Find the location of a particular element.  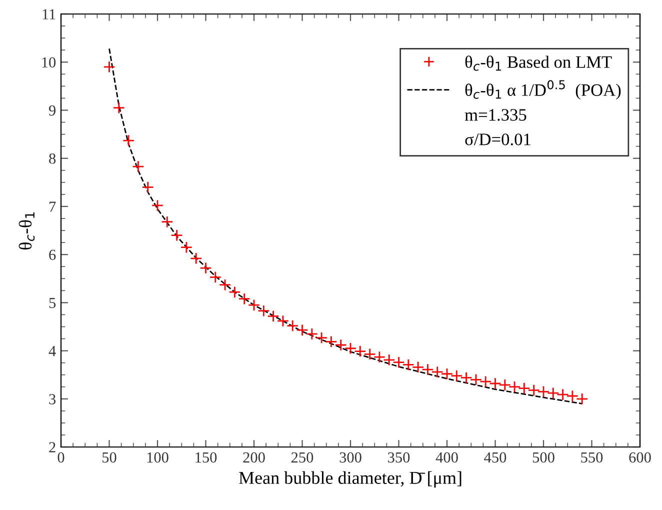

y-axis-title: θ$_{c}$-θ$_{1}$ is located at coordinates (26, 231).